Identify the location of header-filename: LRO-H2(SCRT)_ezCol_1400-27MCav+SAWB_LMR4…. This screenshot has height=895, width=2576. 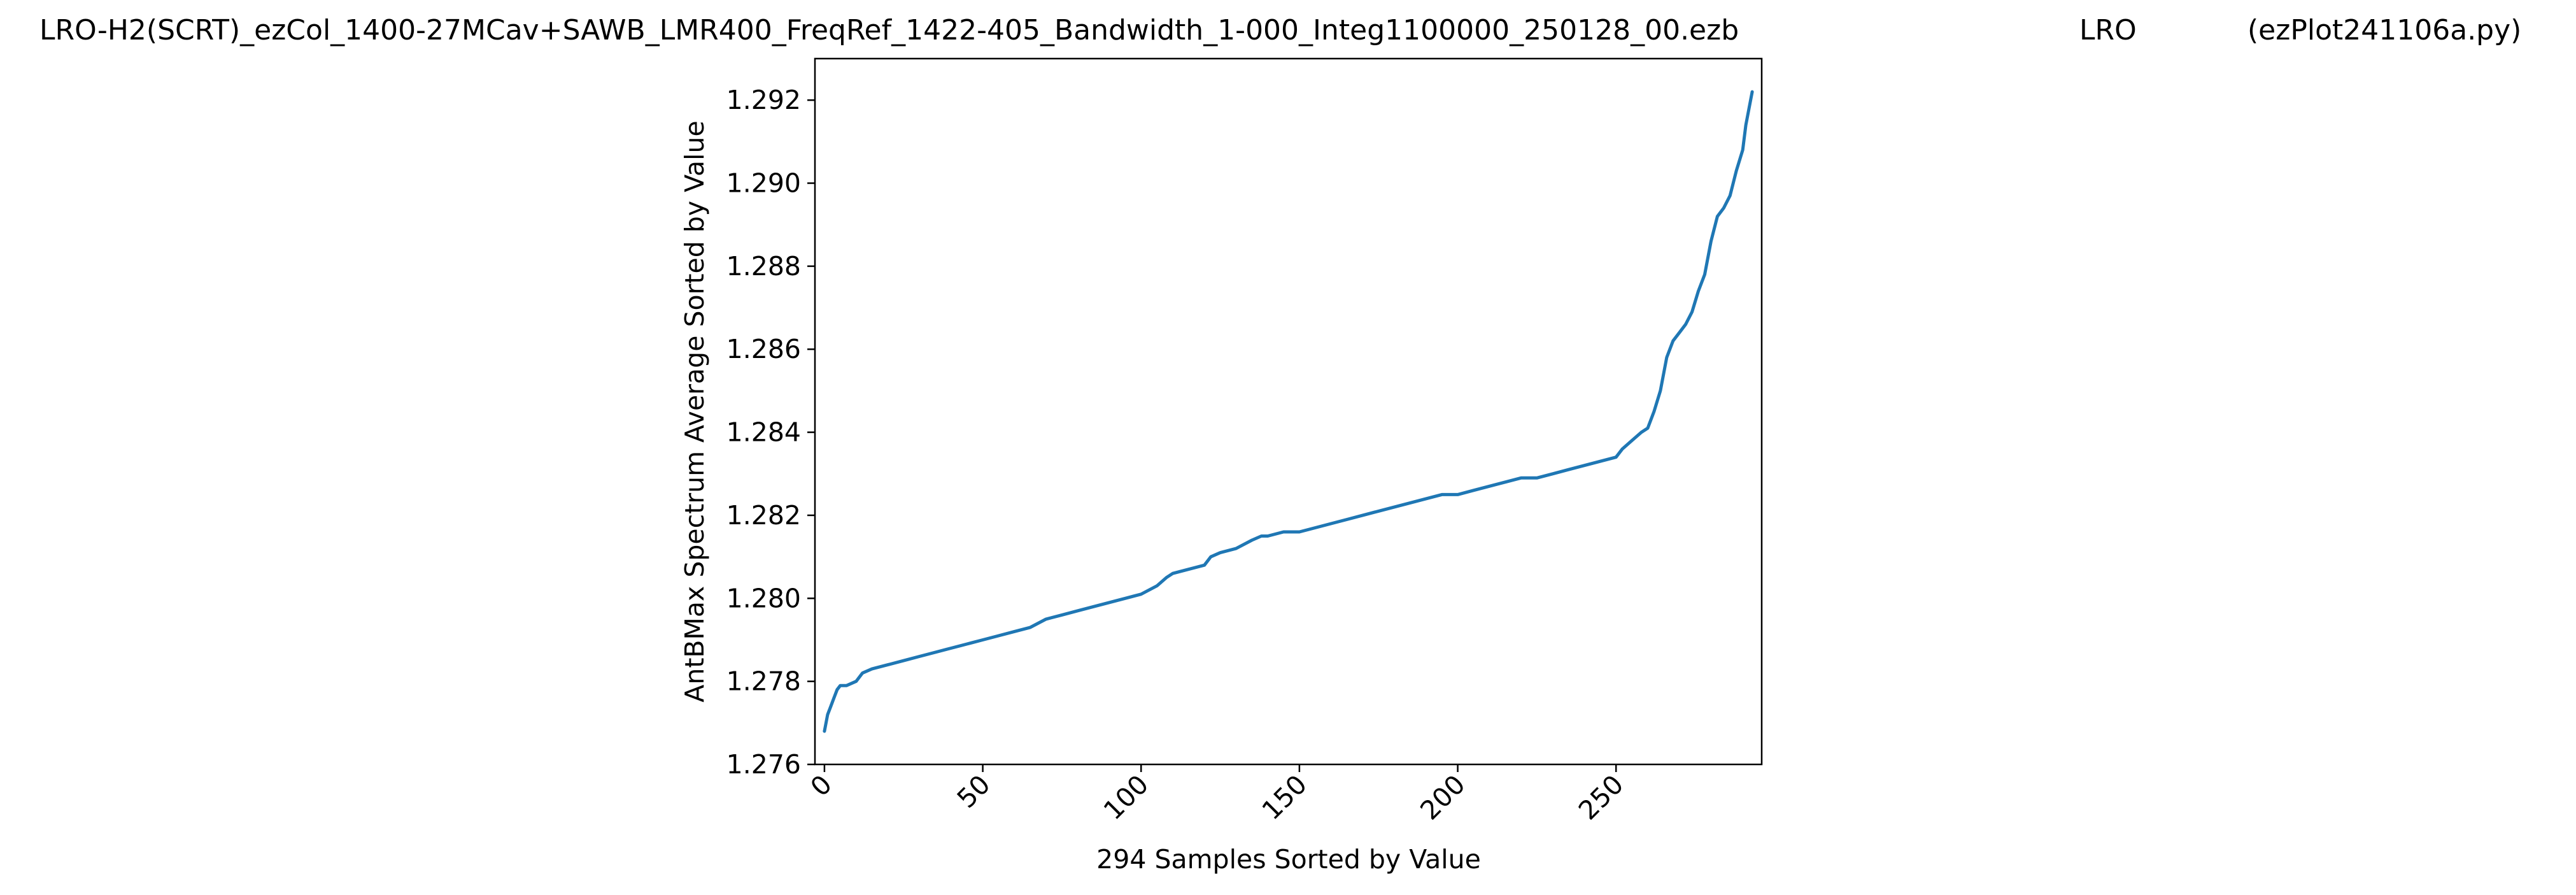
(889, 30).